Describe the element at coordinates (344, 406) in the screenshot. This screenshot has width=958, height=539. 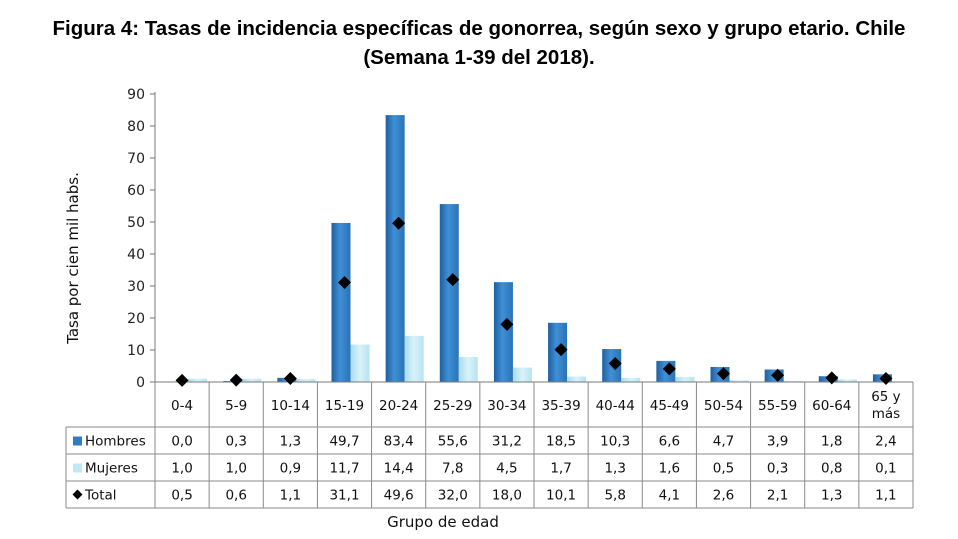
I see `x-tick-label: 15-19` at that location.